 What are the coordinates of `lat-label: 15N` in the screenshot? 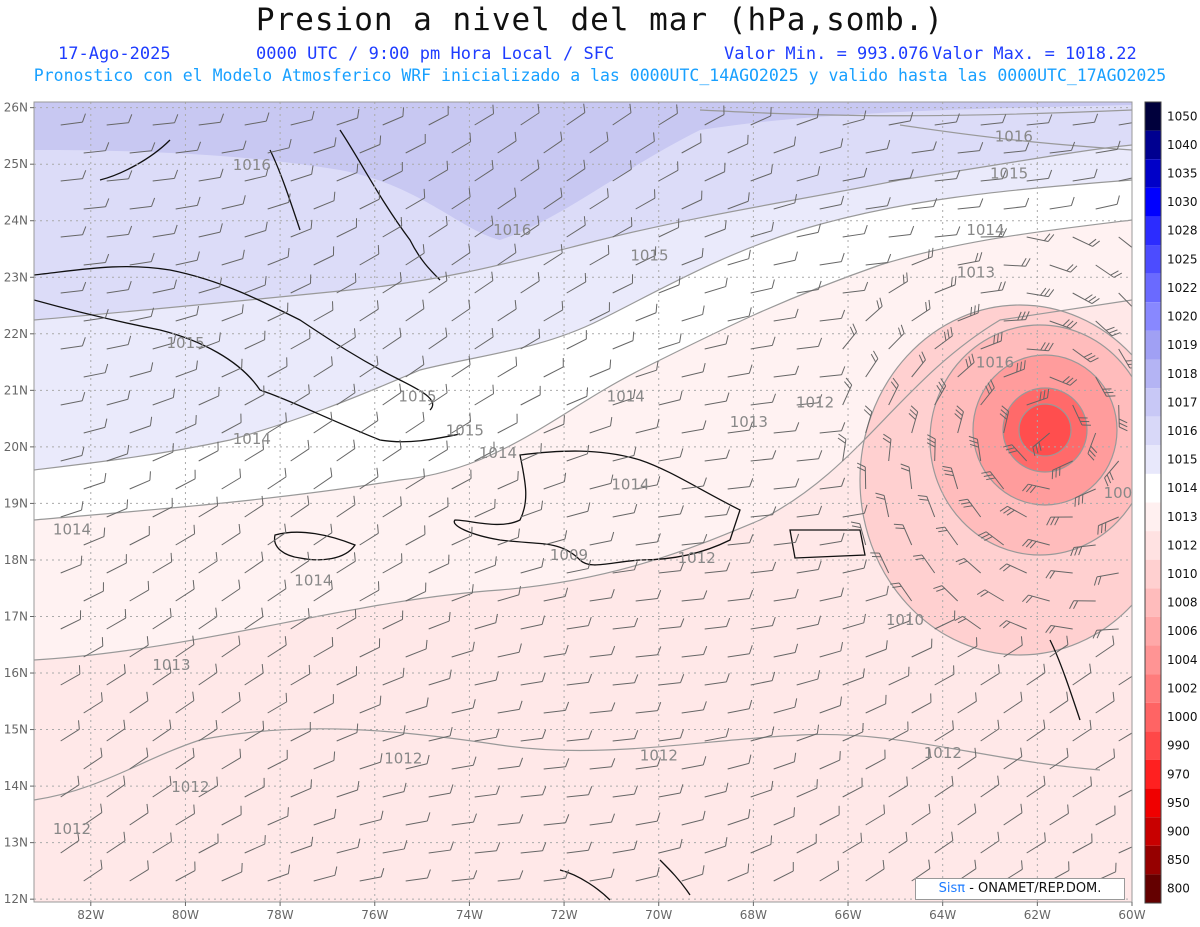 It's located at (16, 730).